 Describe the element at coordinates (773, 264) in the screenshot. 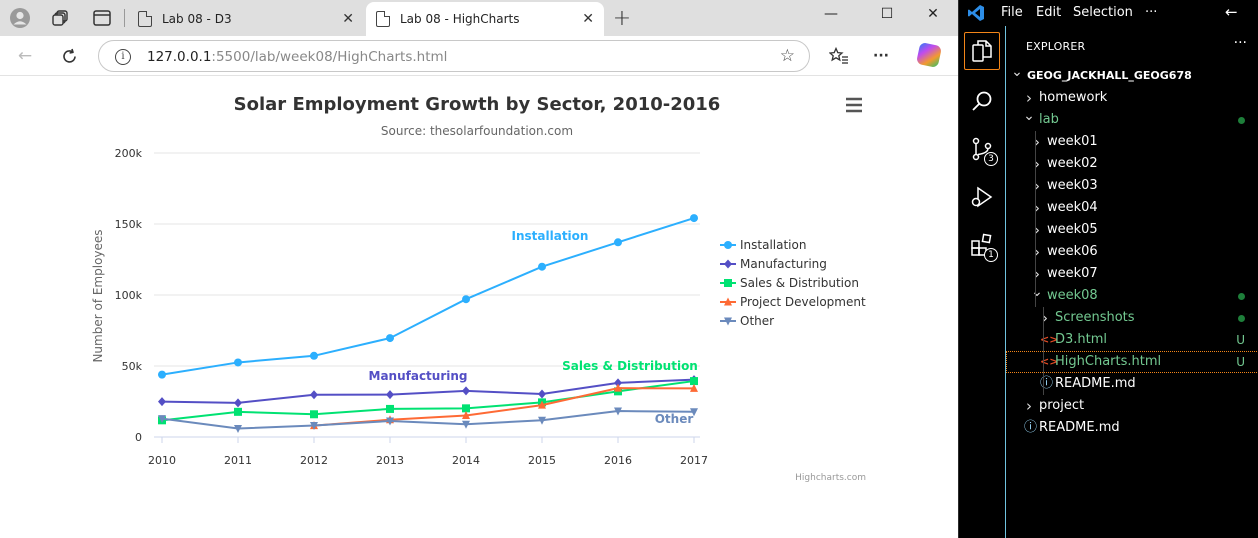

I see `legend-item: Manufacturing` at that location.